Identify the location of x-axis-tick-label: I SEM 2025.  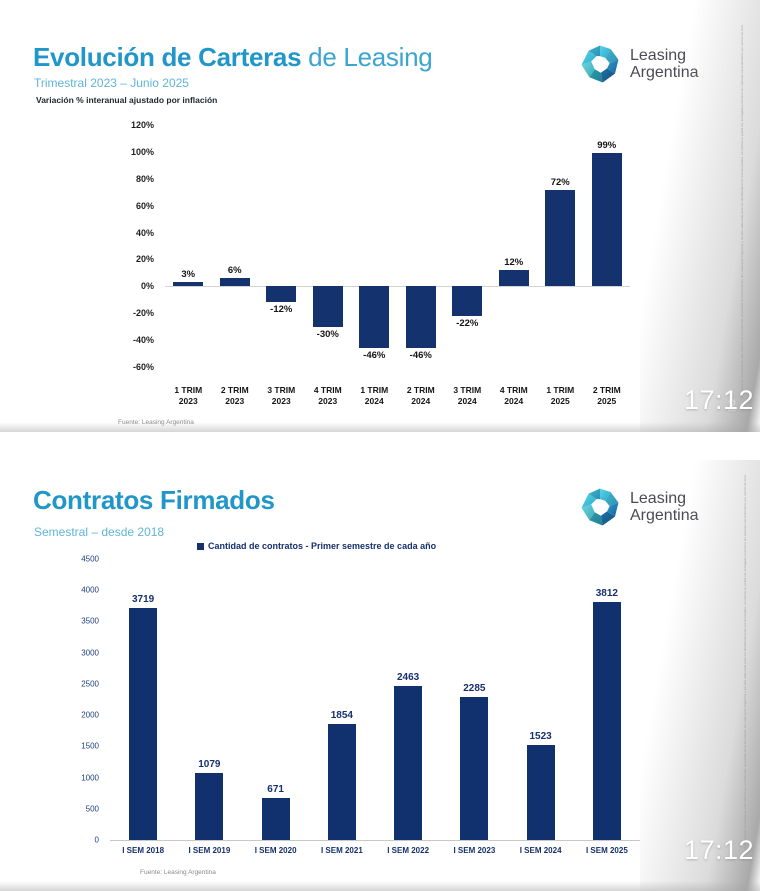
(606, 850).